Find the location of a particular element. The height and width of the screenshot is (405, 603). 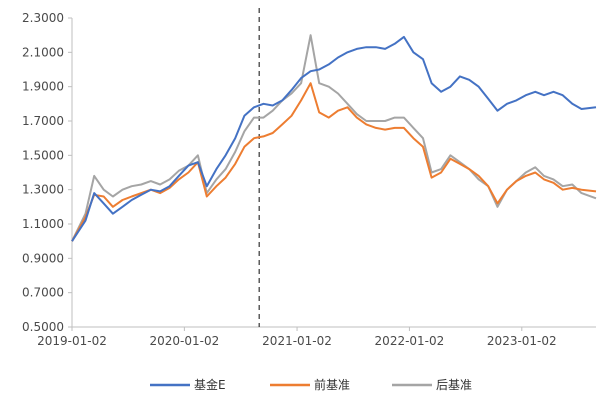

y-tick-label: 2.3000 is located at coordinates (43, 18).